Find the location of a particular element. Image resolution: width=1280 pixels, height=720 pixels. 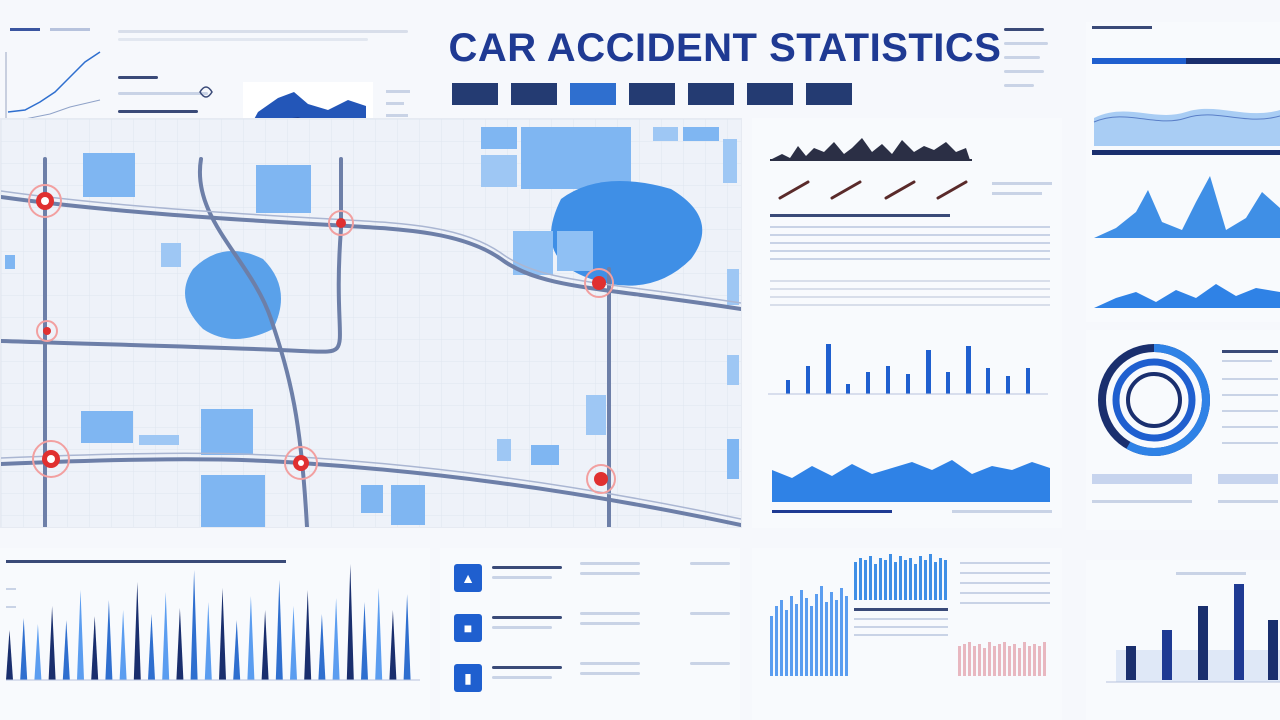

location-icon: ▲ is located at coordinates (468, 578).